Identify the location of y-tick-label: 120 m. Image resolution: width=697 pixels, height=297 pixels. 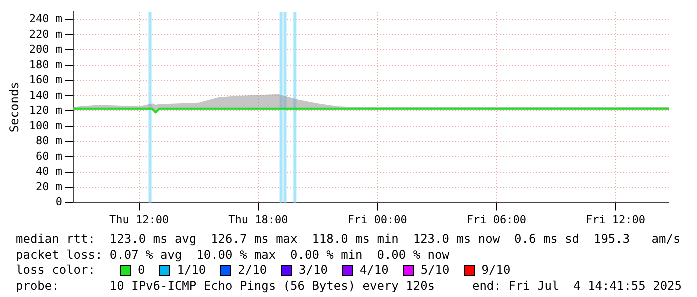
(46, 111).